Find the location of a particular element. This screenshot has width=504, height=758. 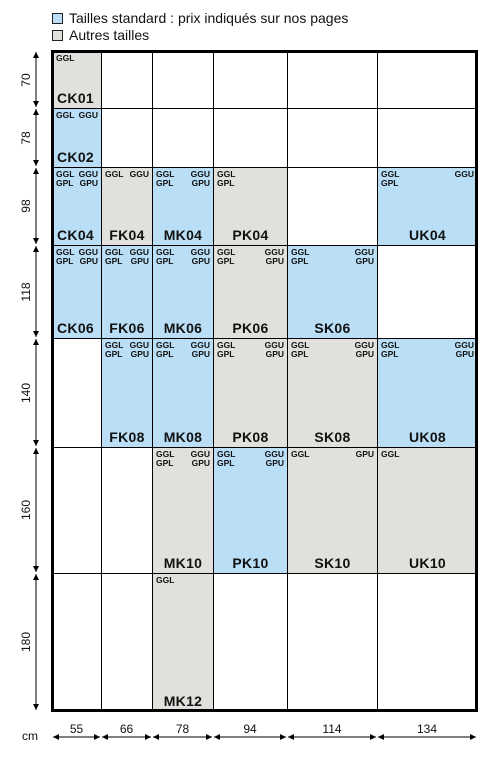

size-cell-pk04: PK04 GGL GPL is located at coordinates (250, 206).